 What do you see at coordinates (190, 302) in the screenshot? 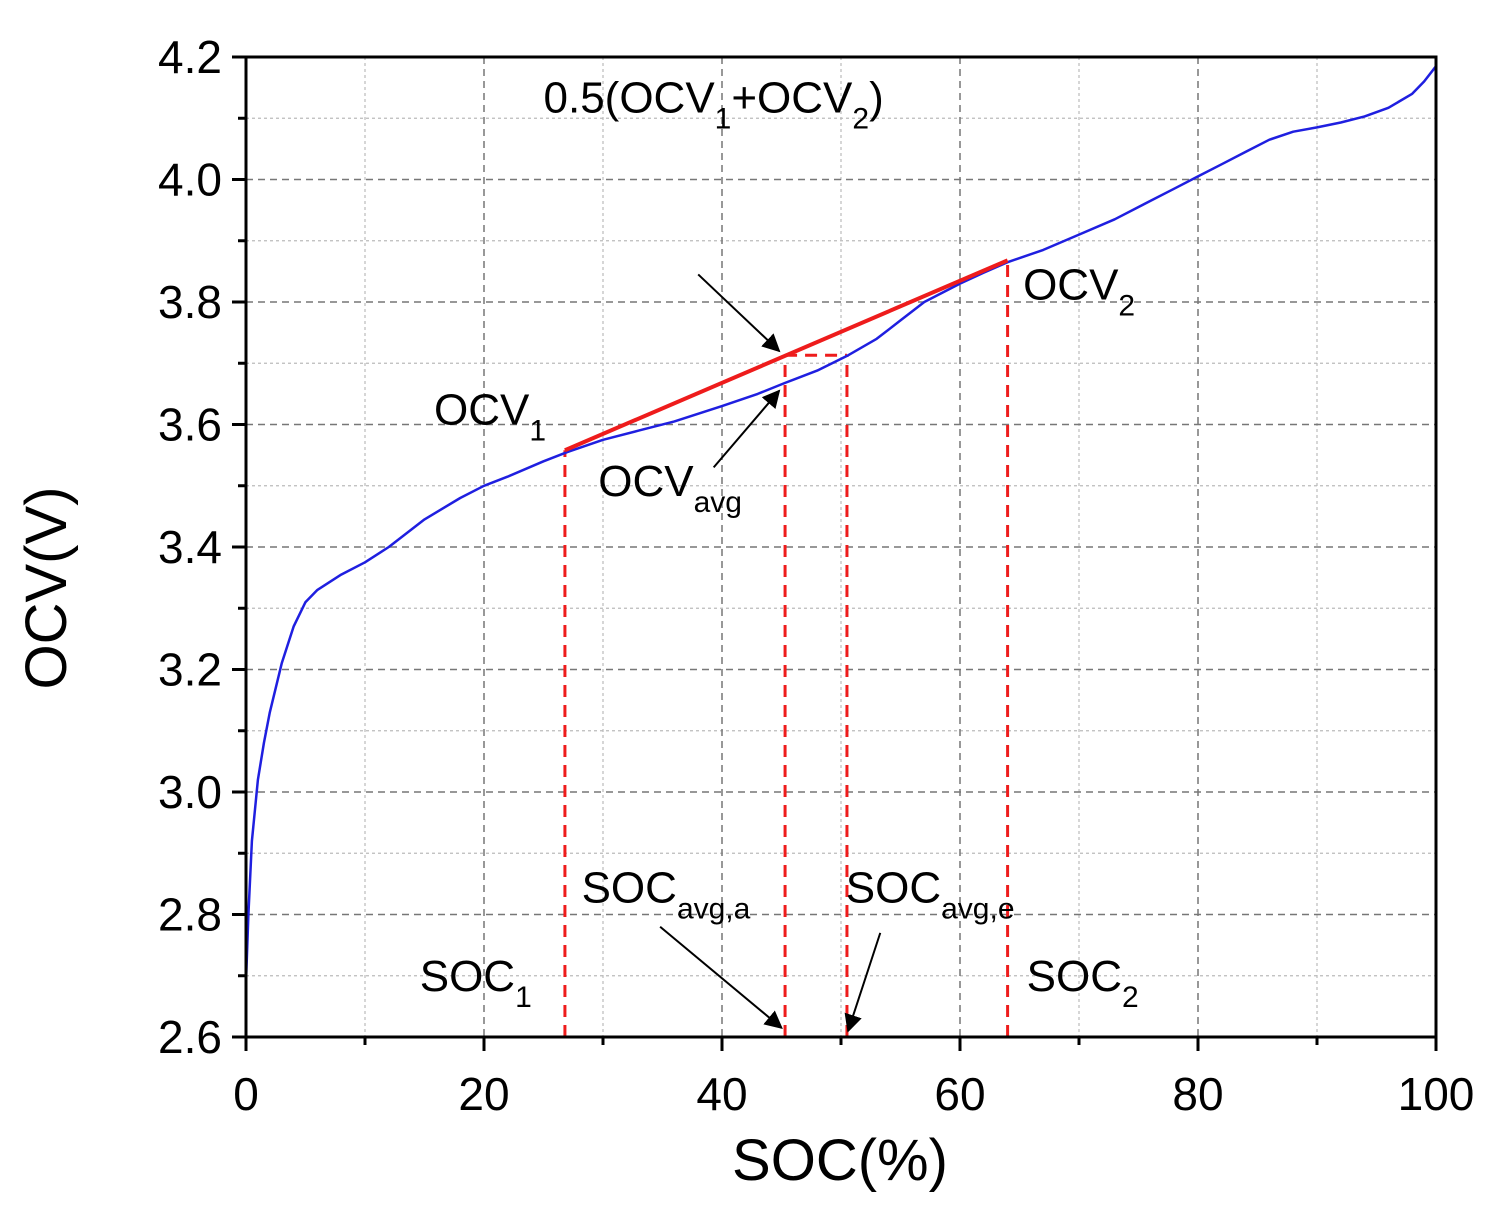
I see `y-tick-label: 3.8` at bounding box center [190, 302].